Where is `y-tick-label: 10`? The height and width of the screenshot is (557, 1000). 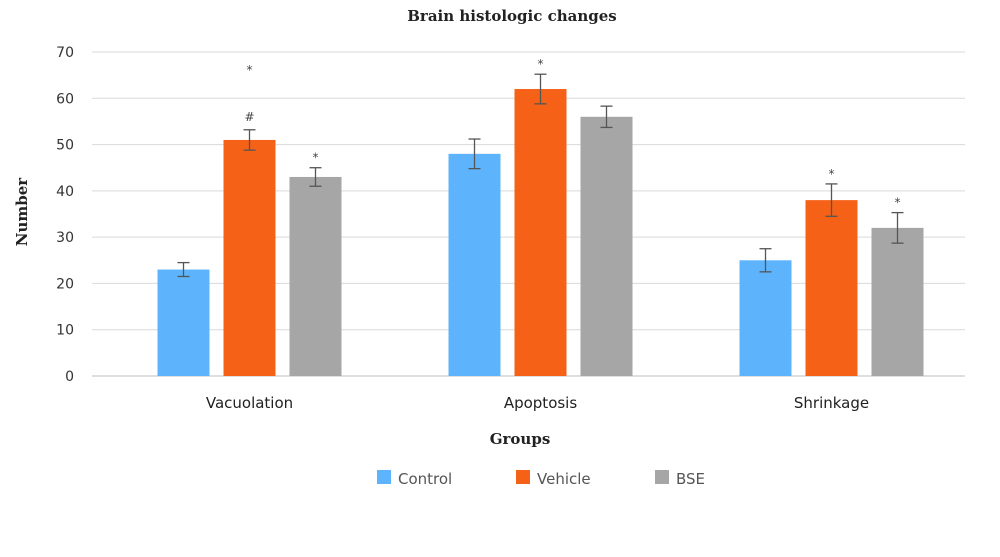 y-tick-label: 10 is located at coordinates (65, 331).